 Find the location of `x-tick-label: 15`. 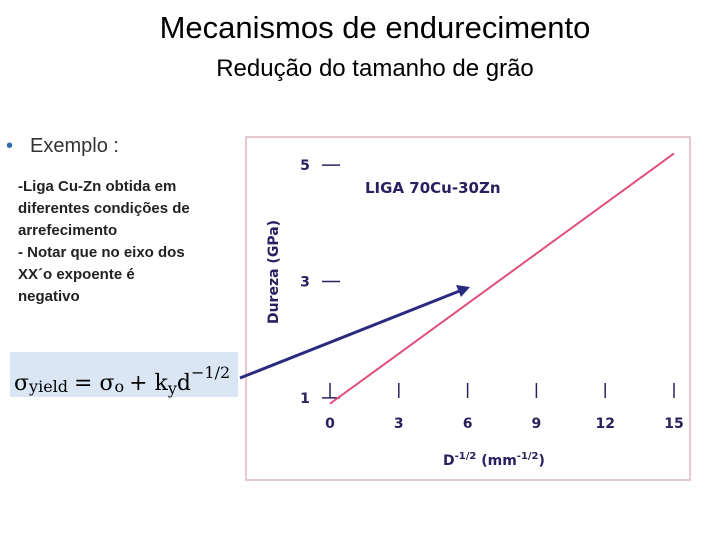

x-tick-label: 15 is located at coordinates (673, 424).